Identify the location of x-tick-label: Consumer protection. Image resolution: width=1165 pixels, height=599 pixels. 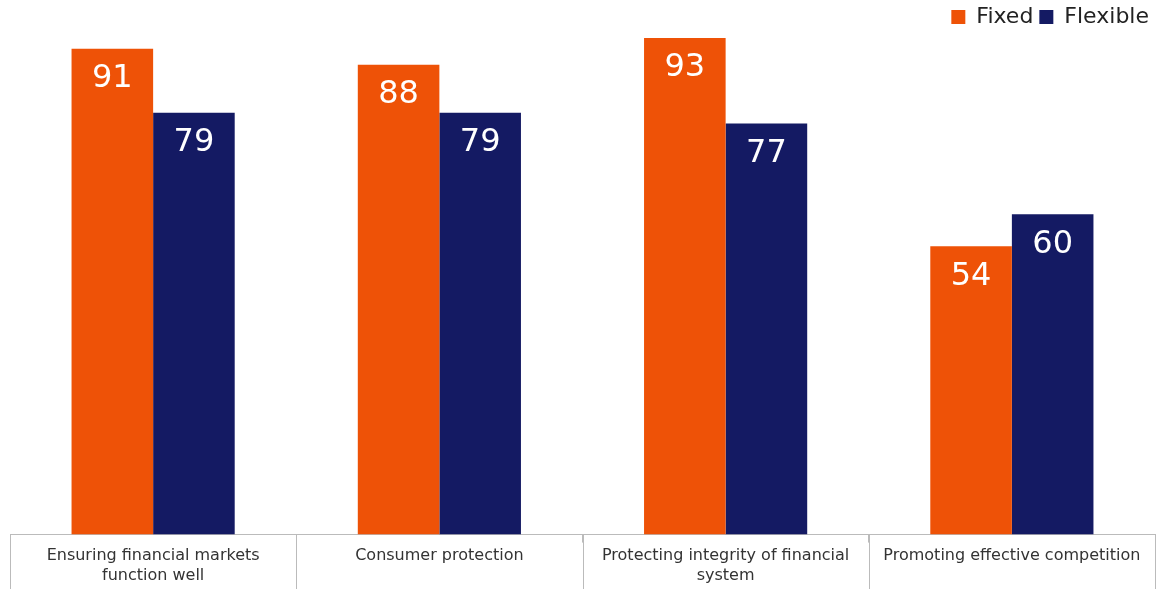
(439, 555).